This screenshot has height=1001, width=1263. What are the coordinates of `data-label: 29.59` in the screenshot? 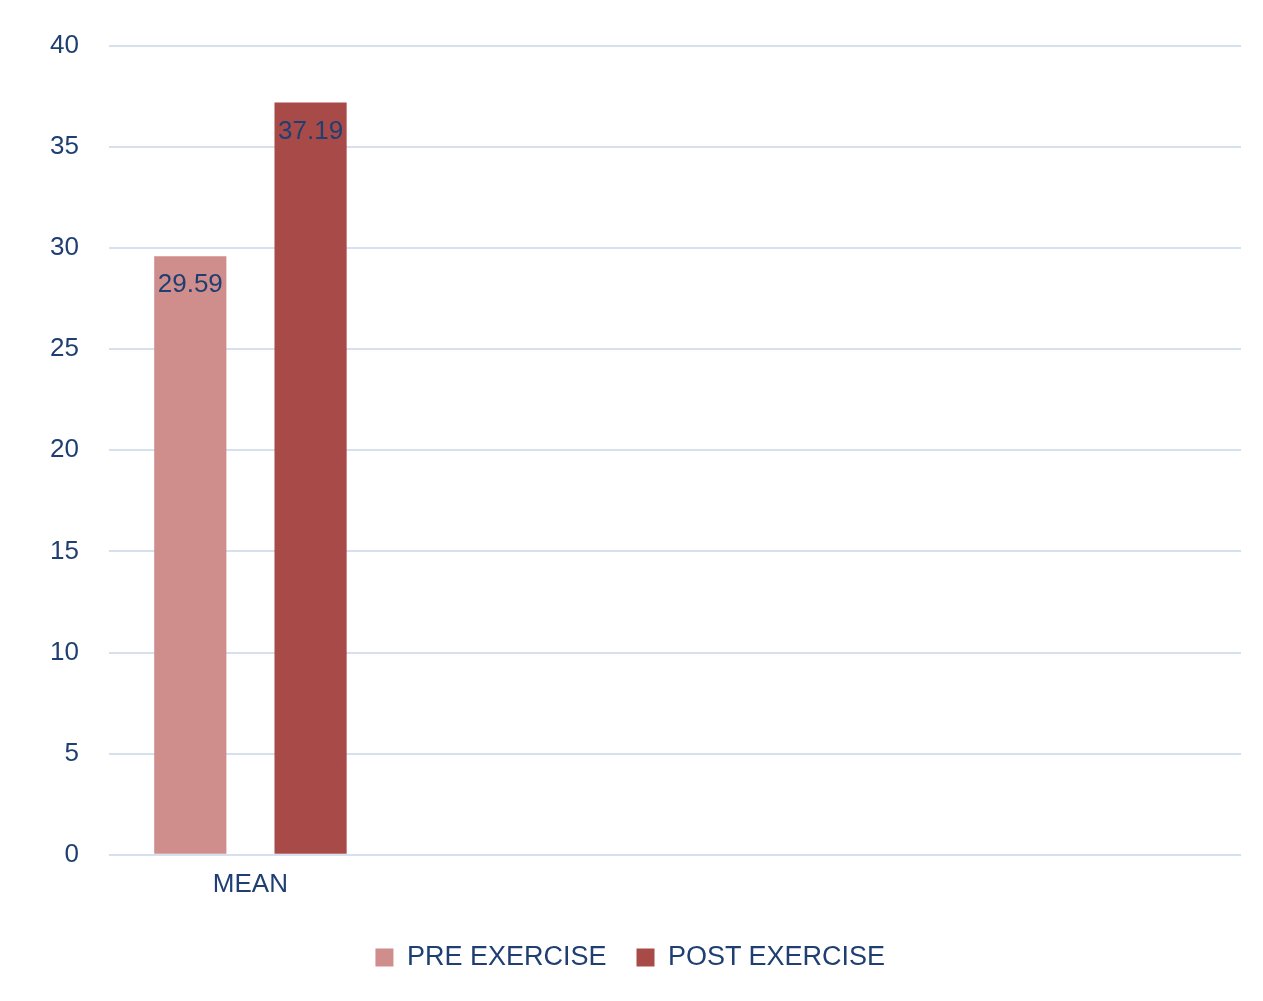 It's located at (190, 283).